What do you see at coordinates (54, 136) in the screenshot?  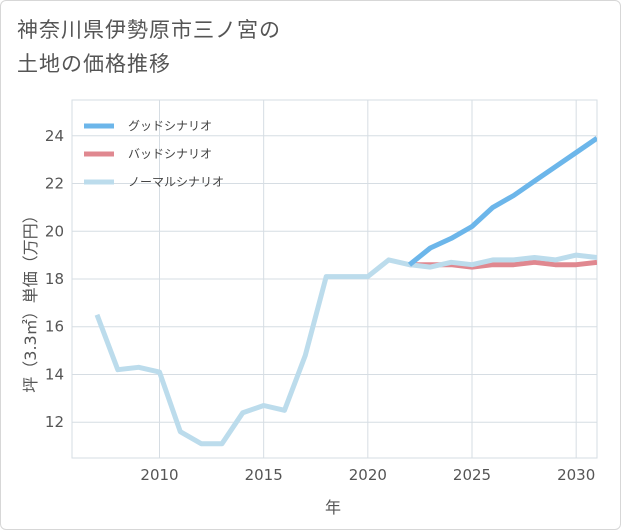 I see `y-tick-label: 24` at bounding box center [54, 136].